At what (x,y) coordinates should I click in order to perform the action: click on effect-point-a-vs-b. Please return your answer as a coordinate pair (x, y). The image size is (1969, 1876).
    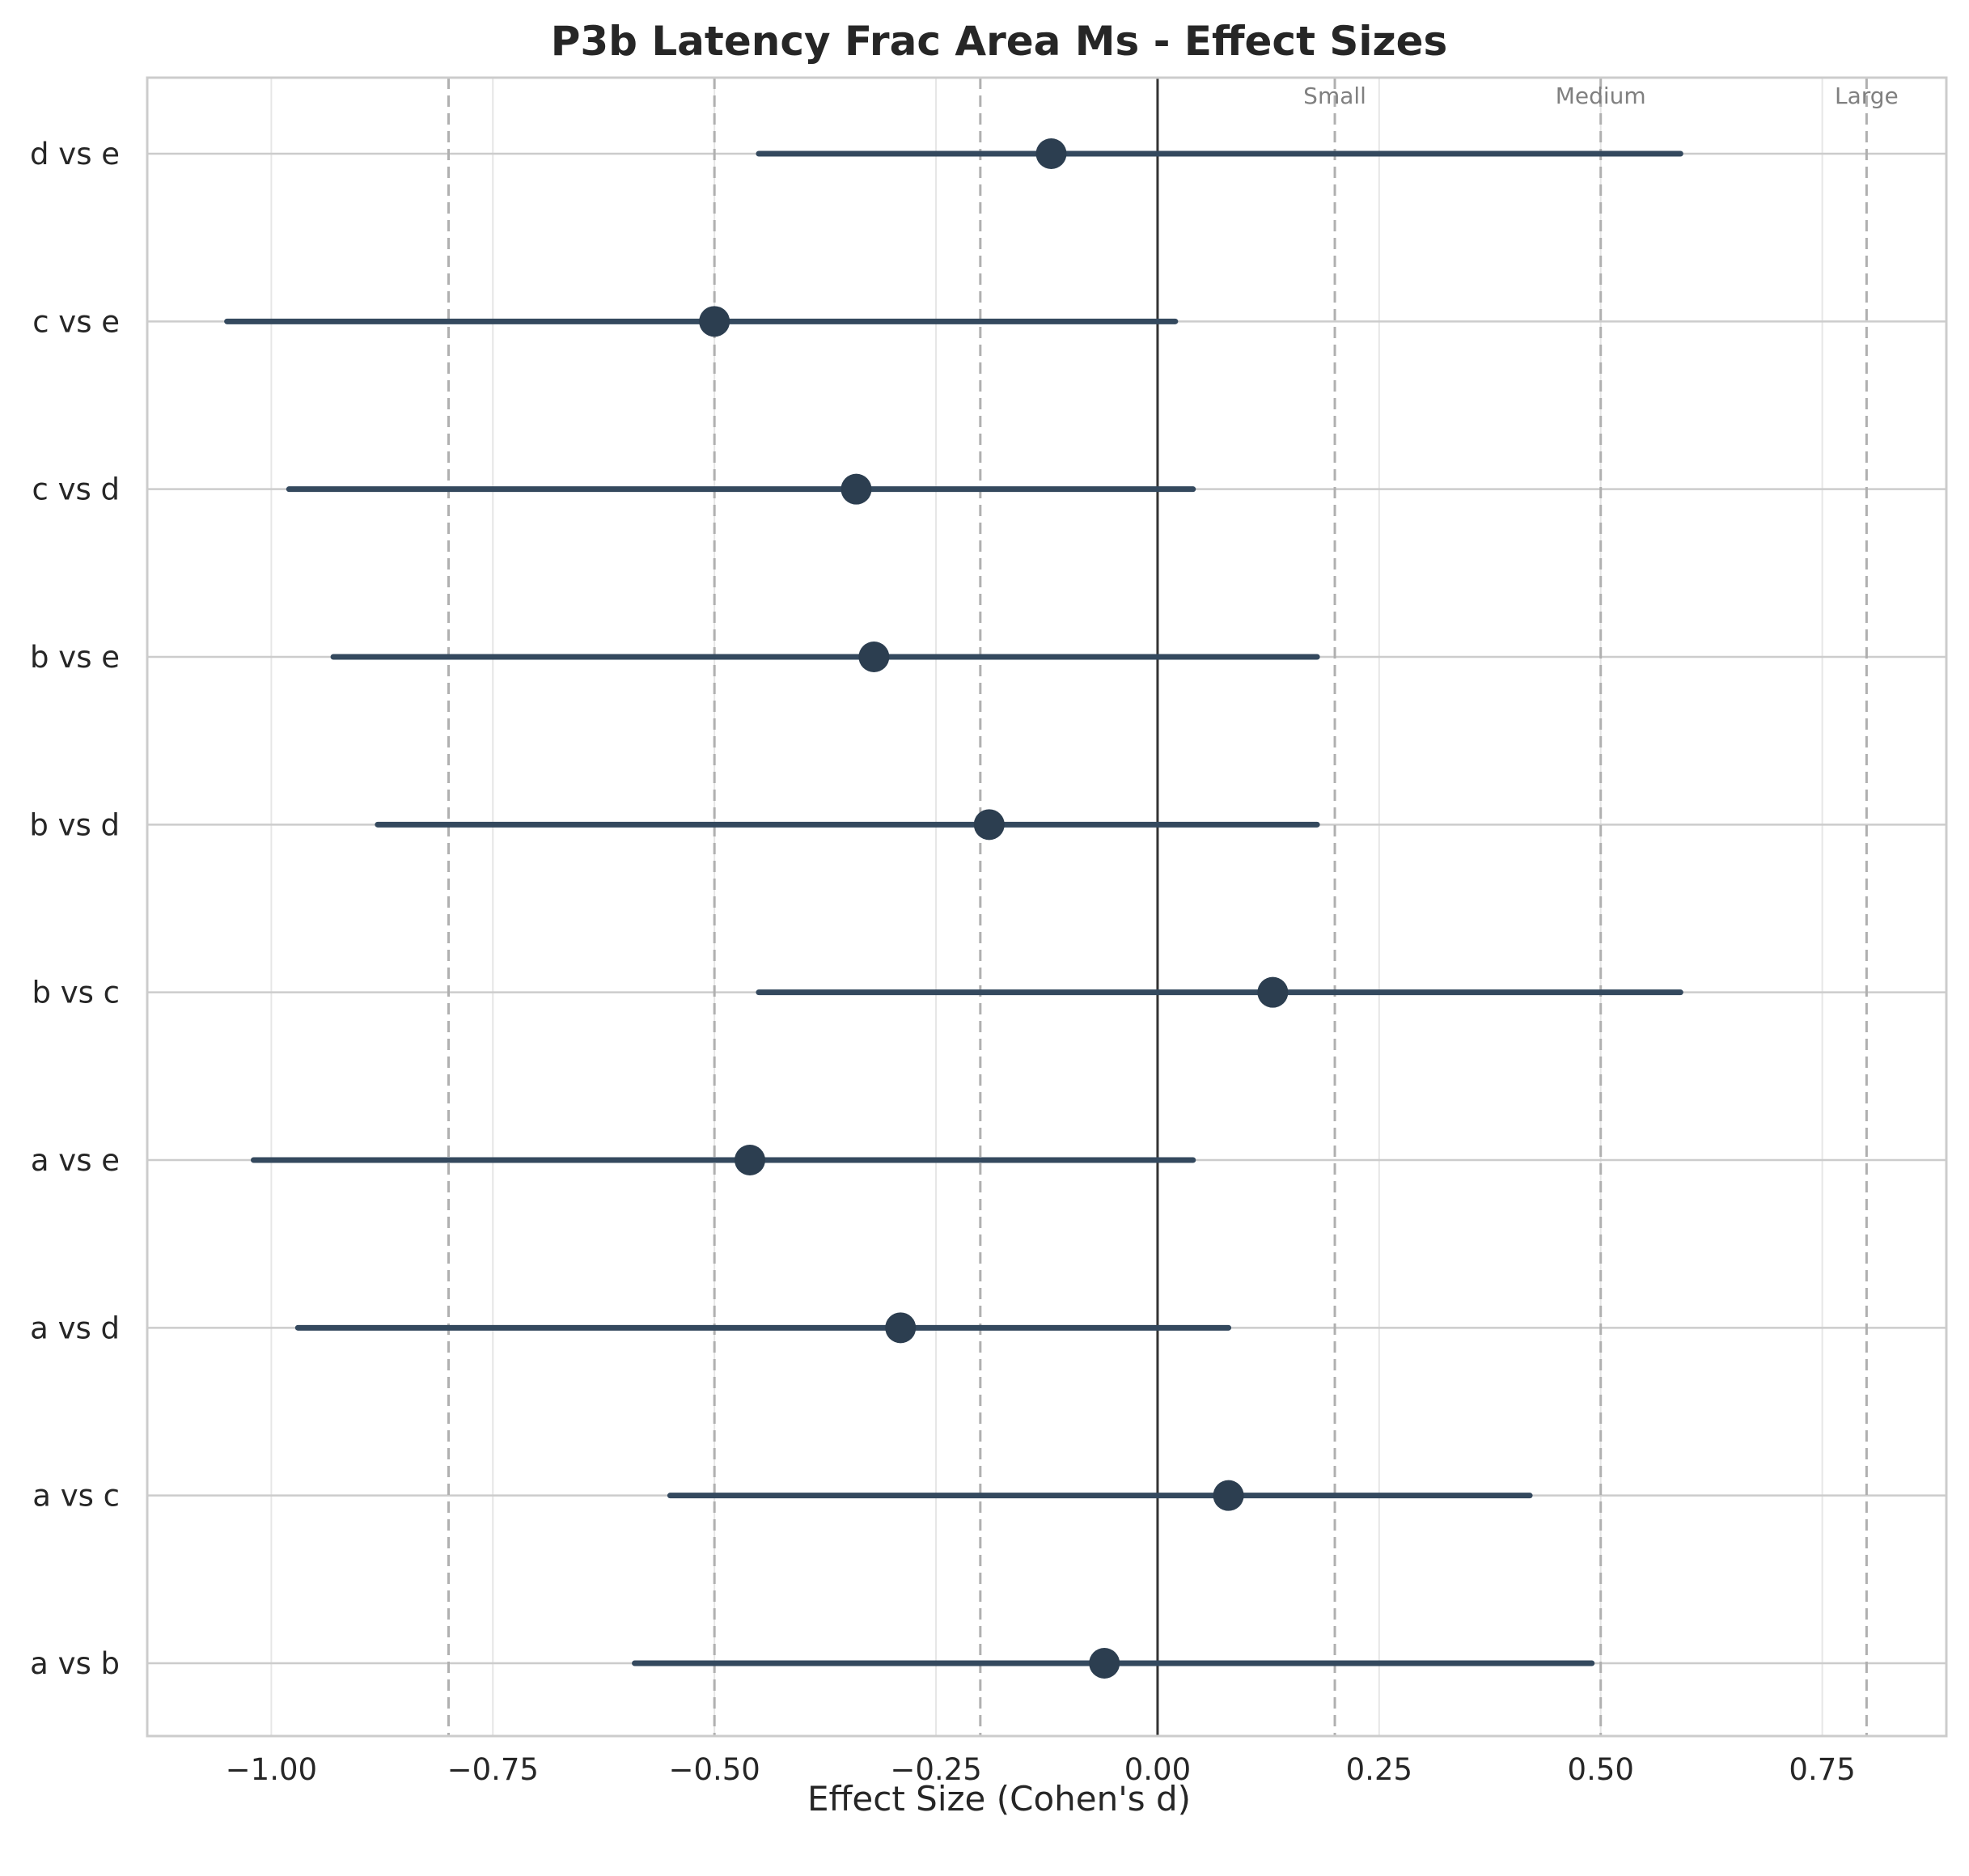
    Looking at the image, I should click on (1104, 1663).